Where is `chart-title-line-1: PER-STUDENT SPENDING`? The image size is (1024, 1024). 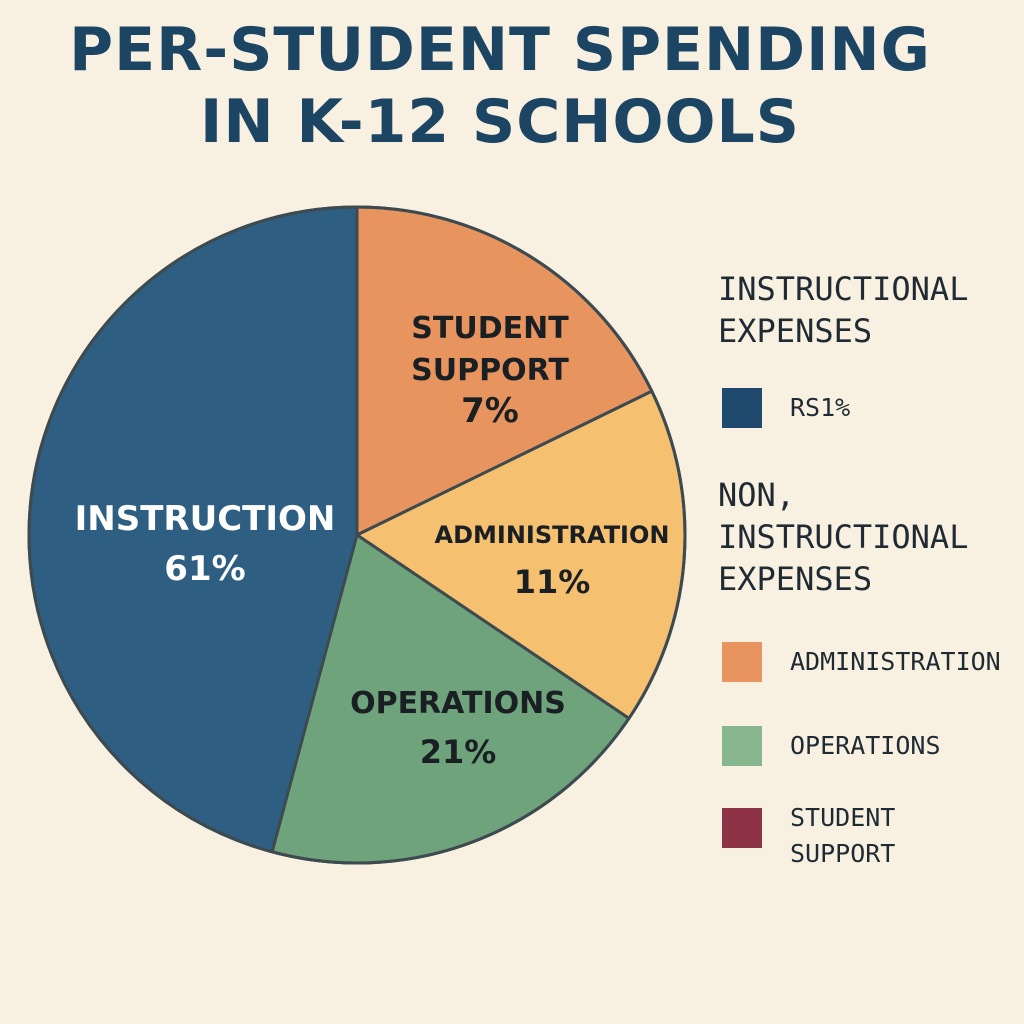 chart-title-line-1: PER-STUDENT SPENDING is located at coordinates (500, 50).